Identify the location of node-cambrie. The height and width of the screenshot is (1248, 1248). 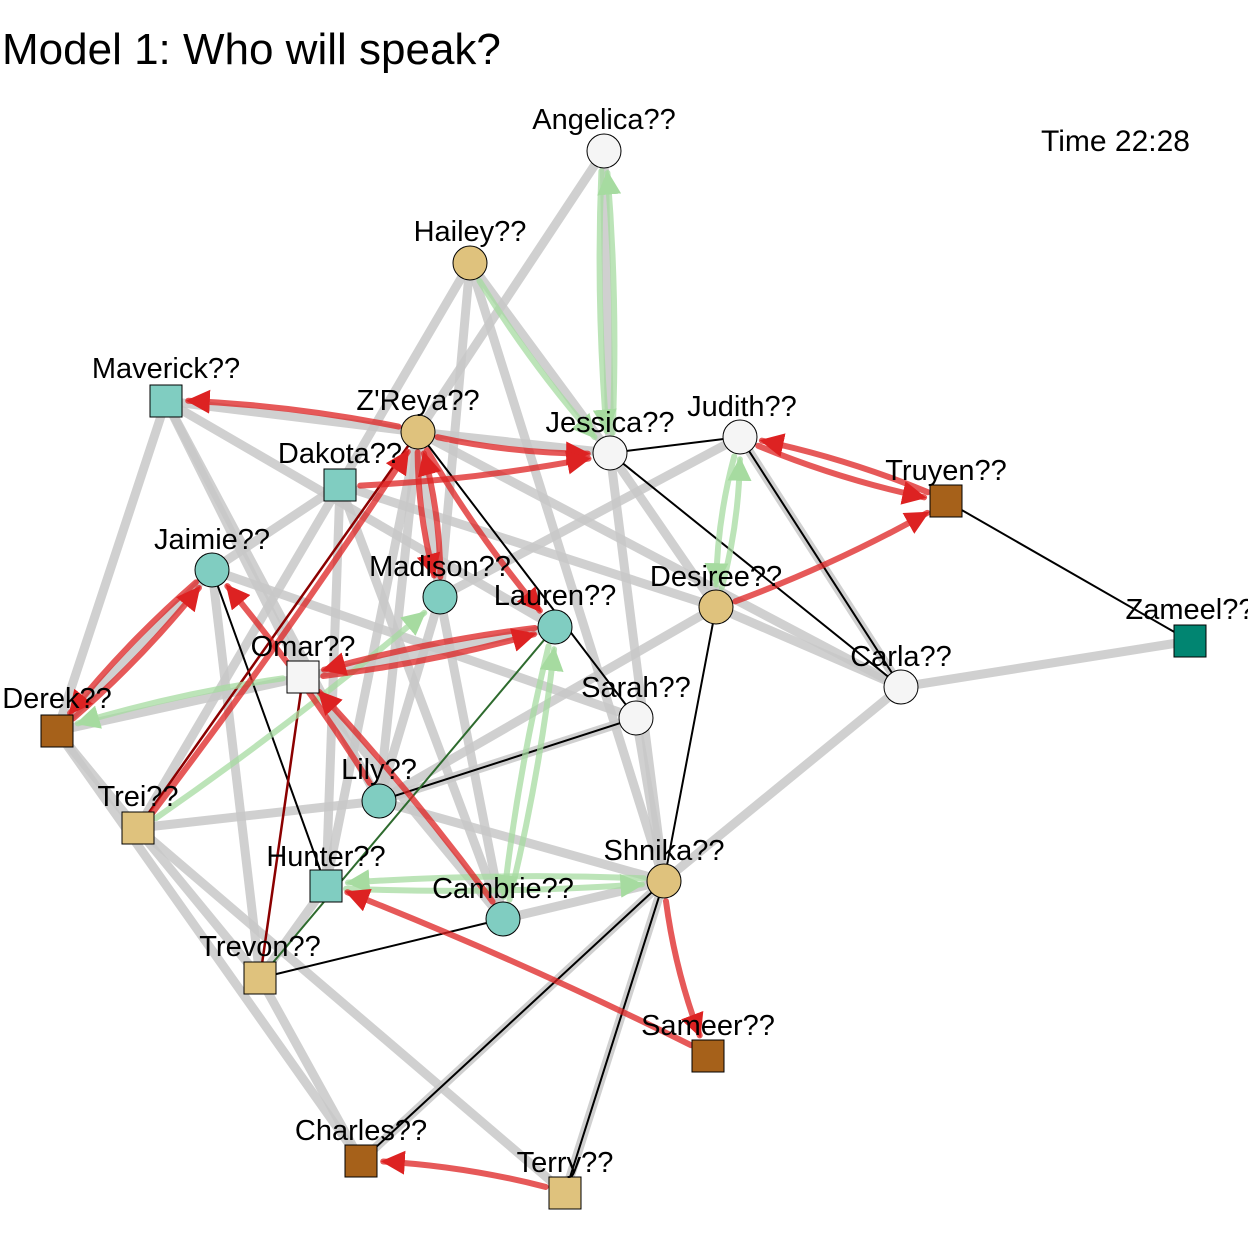
(503, 919).